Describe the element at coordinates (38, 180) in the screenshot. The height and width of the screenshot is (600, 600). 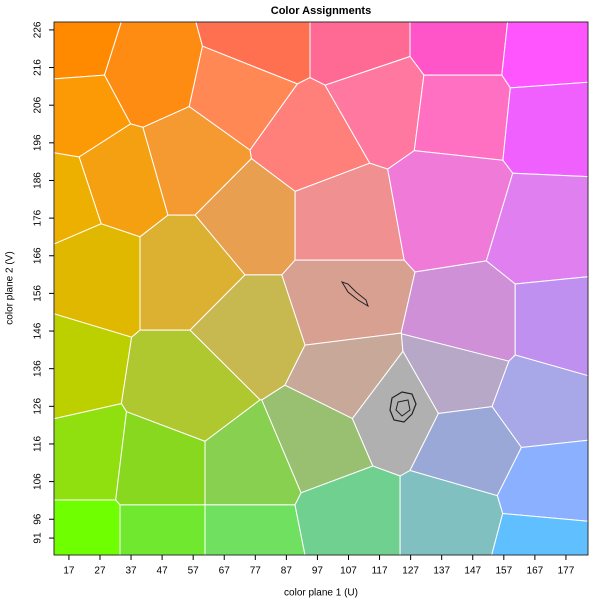
I see `y-tick-label: 186` at that location.